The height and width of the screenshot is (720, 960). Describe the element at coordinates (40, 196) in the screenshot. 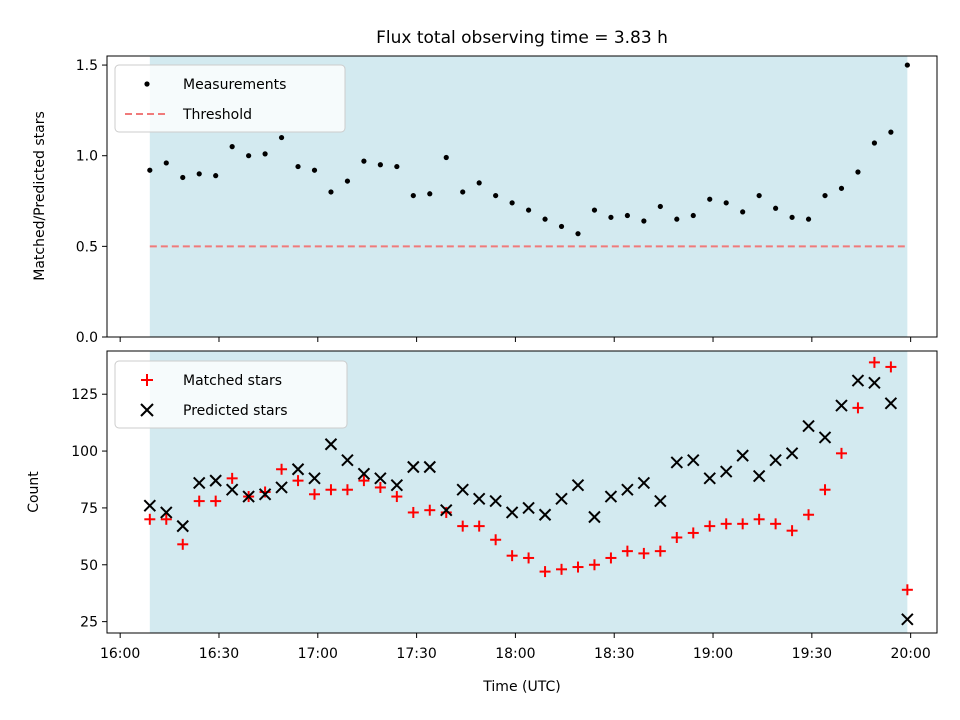

I see `top-y-axis-label: Matched/Predicted stars` at that location.